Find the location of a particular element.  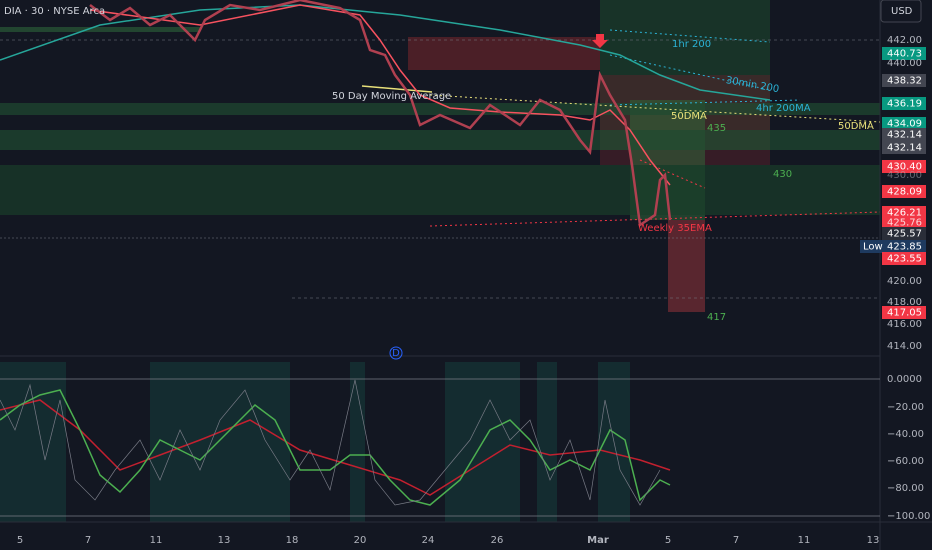

label: 417.05 is located at coordinates (904, 313).